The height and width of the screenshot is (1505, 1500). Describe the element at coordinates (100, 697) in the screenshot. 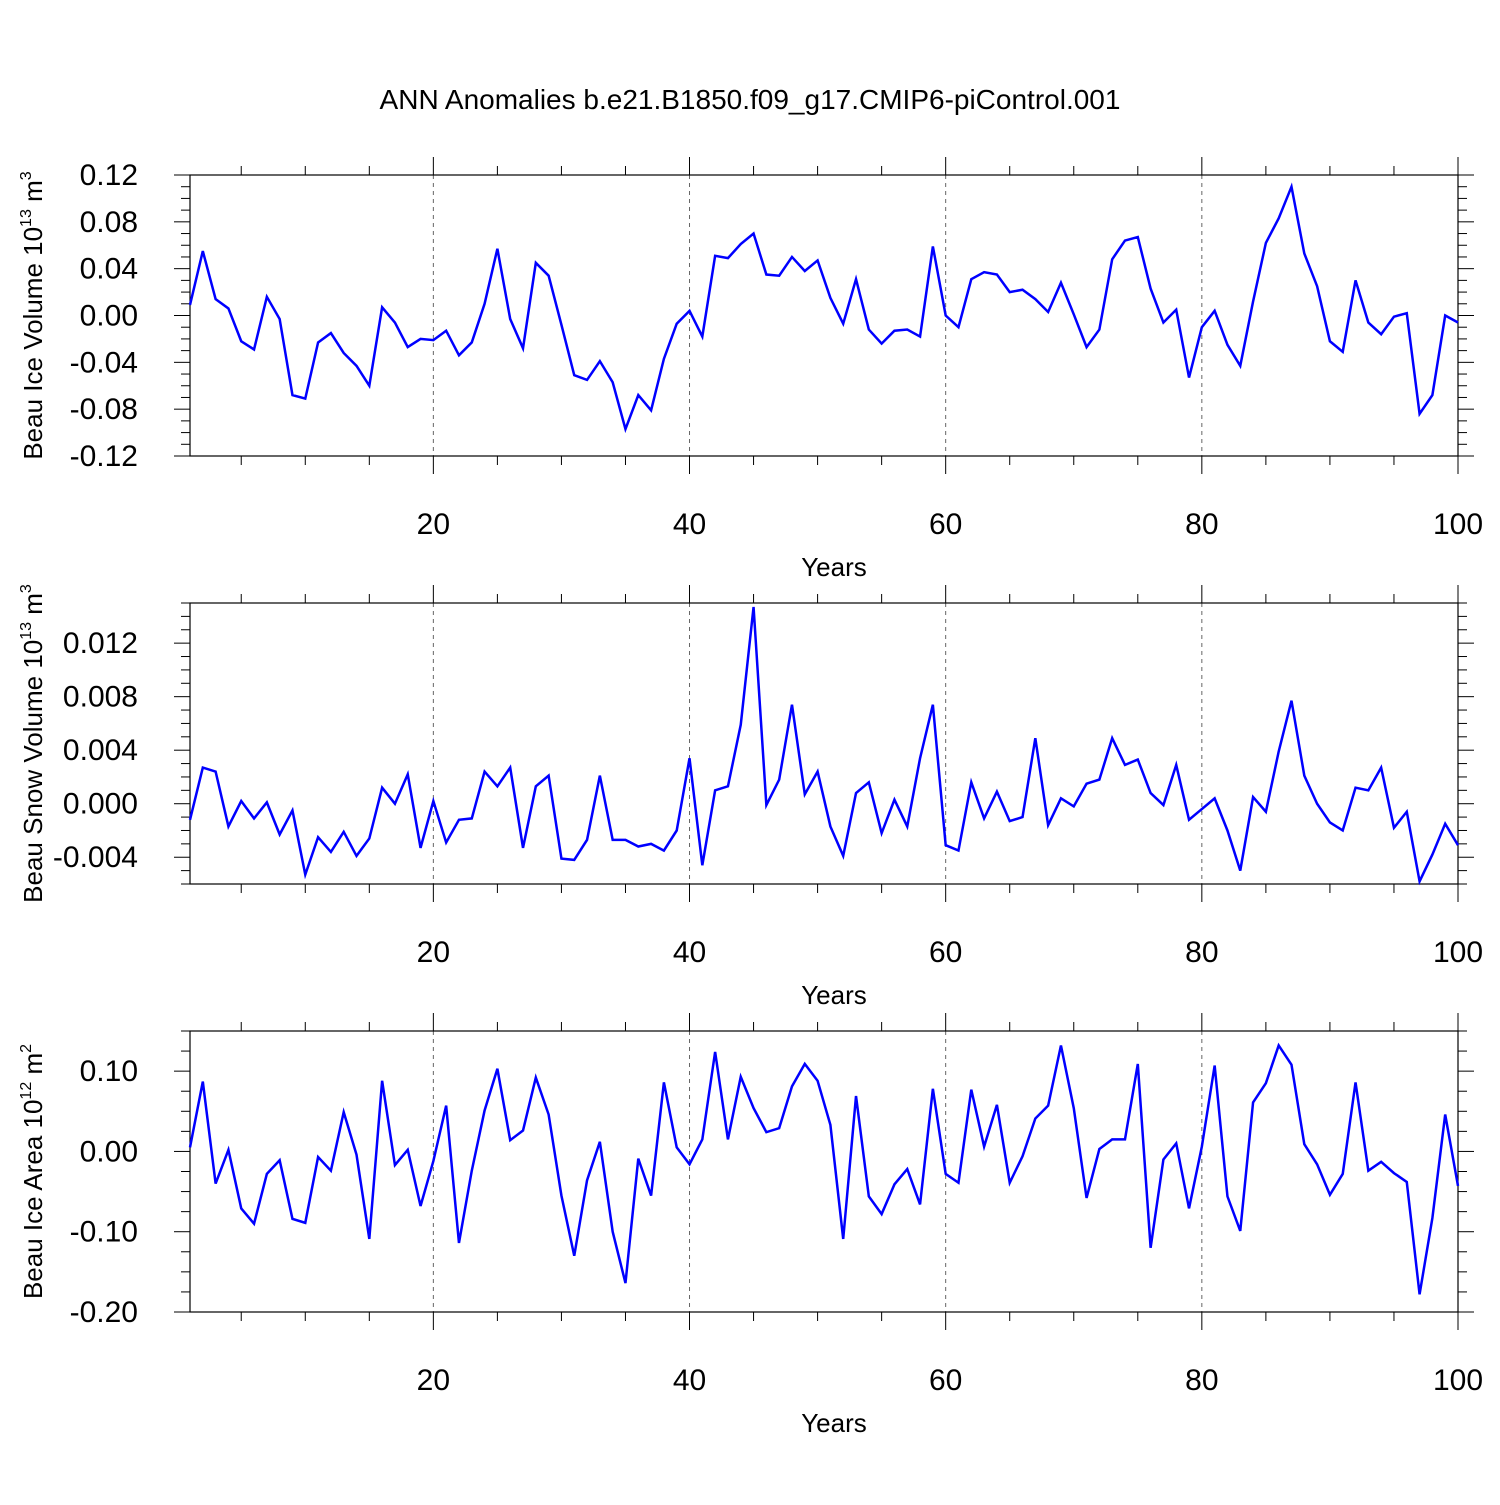

I see `y-tick-label: 0.008` at that location.